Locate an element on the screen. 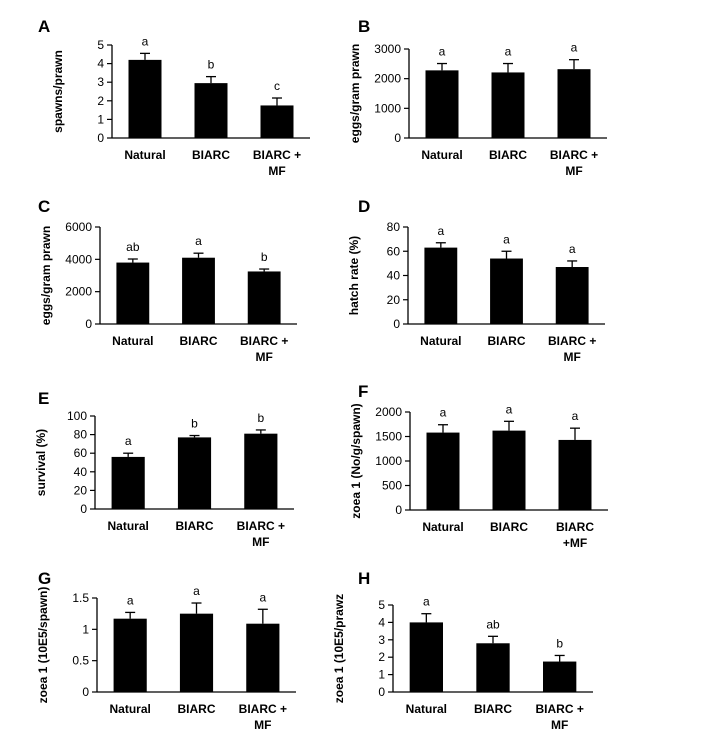 The height and width of the screenshot is (756, 718). panel-e-category-label: Natural is located at coordinates (127, 526).